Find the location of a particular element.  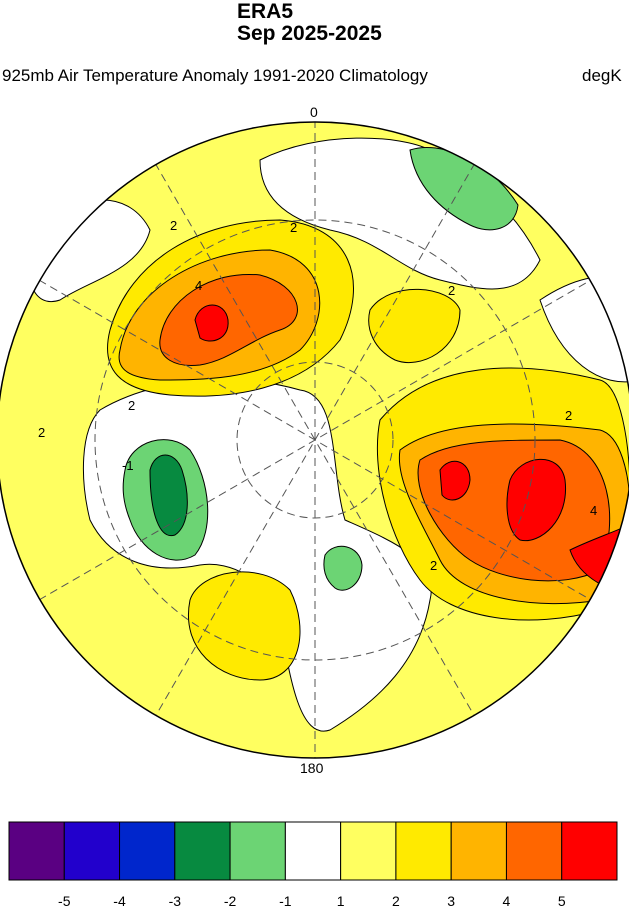

colorbar-label: 5 is located at coordinates (561, 901).